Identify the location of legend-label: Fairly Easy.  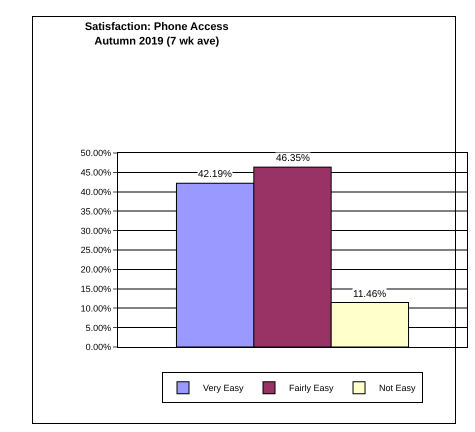
(311, 388).